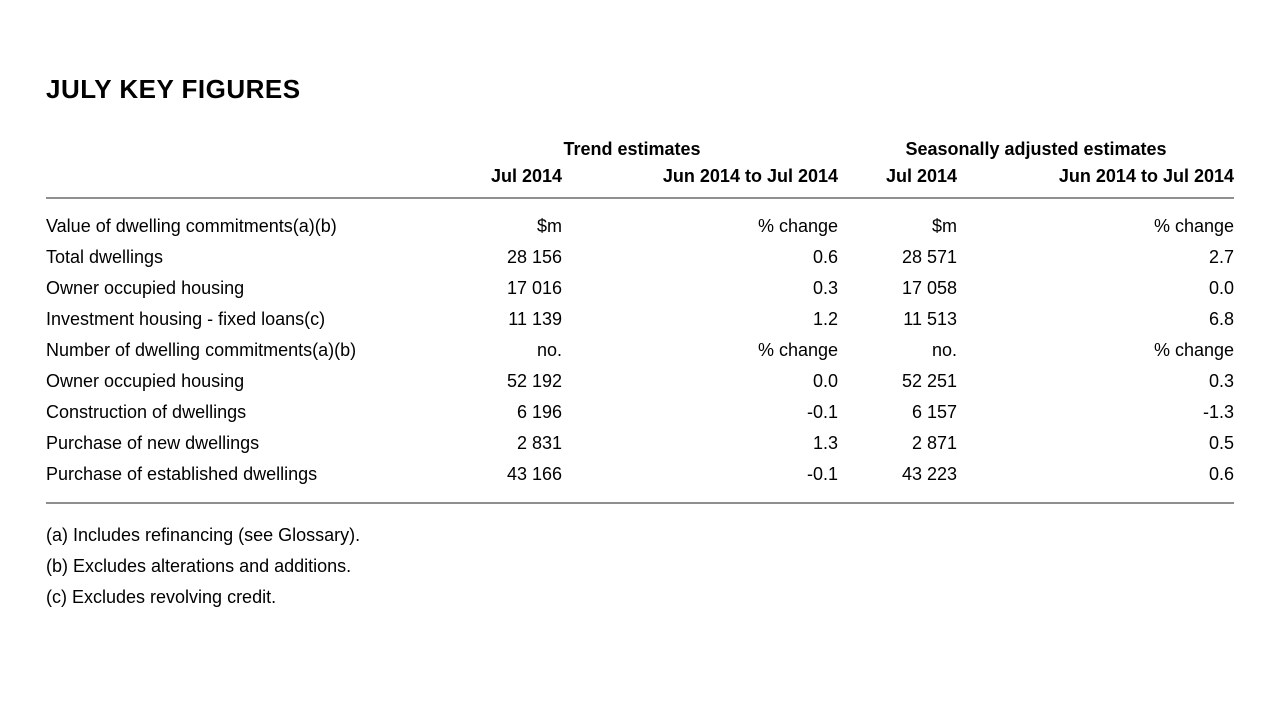 This screenshot has width=1280, height=720. I want to click on cell-value: 0.5, so click(1221, 443).